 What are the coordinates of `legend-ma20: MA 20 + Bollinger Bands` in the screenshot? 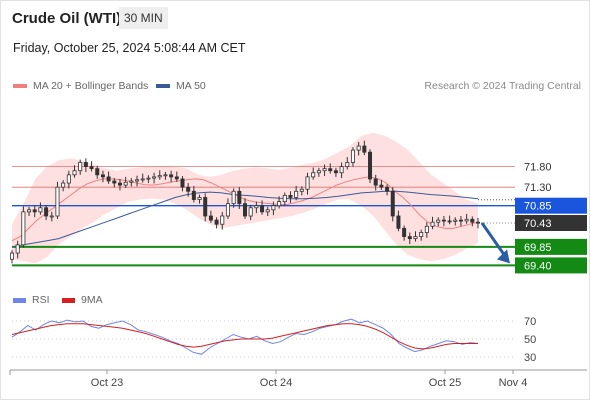 It's located at (80, 86).